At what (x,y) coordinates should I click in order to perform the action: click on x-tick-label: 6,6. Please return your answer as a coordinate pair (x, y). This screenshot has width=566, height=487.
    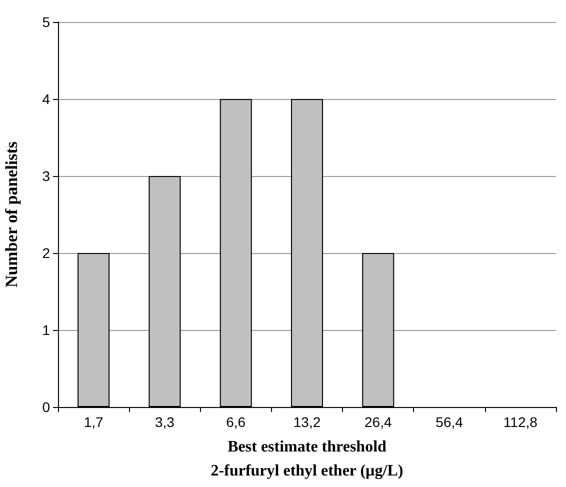
    Looking at the image, I should click on (236, 422).